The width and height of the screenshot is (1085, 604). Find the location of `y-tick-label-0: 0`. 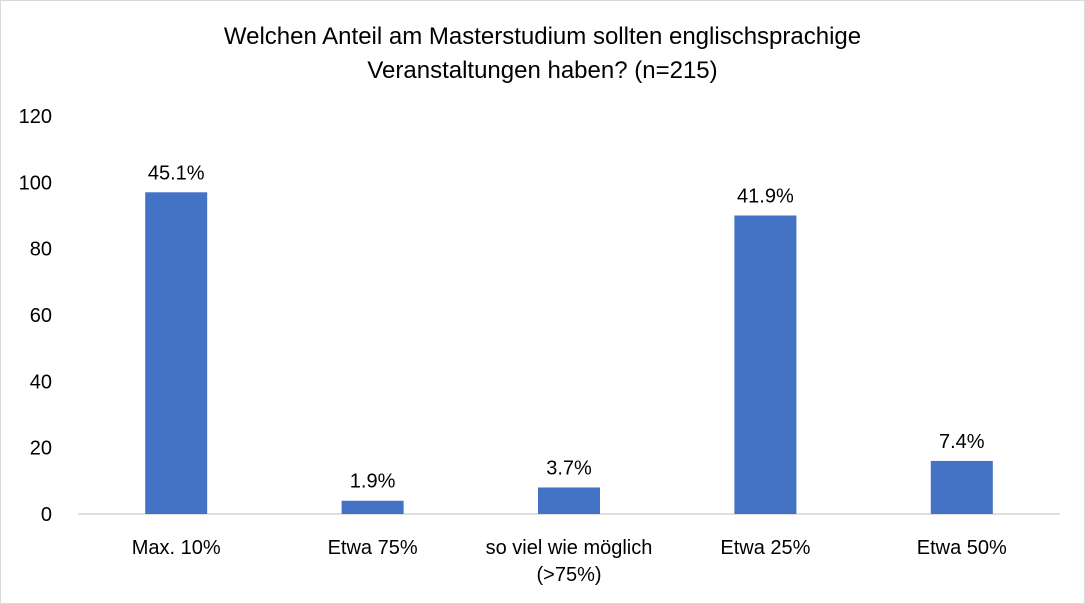

y-tick-label-0: 0 is located at coordinates (46, 515).